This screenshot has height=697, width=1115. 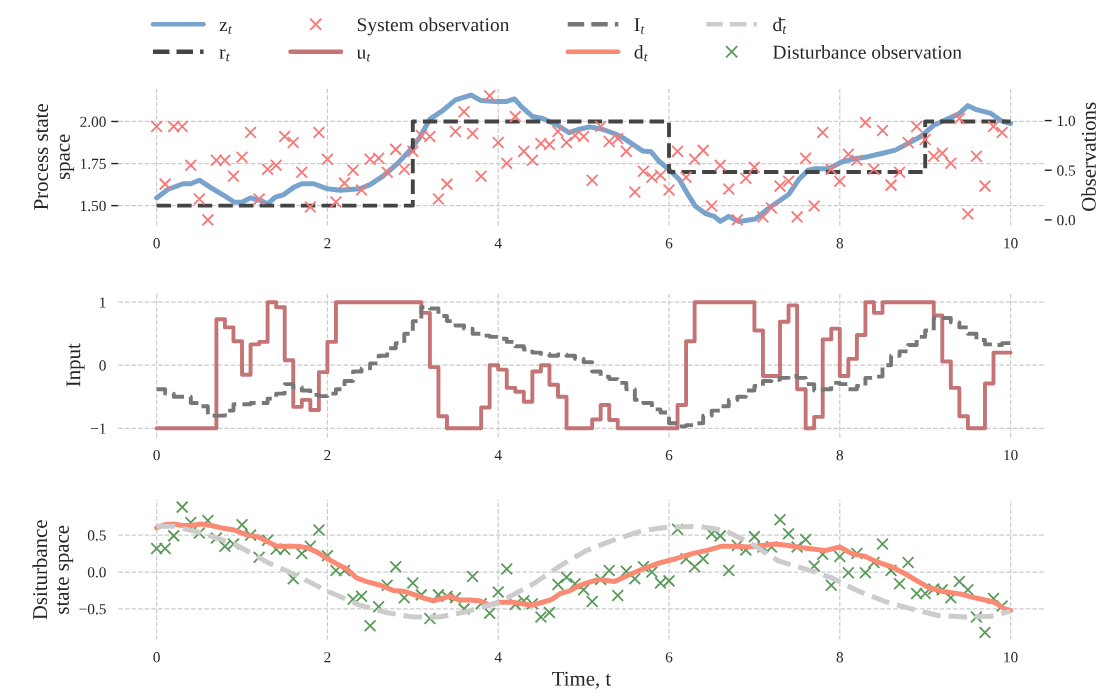 I want to click on y-tick-label: −0.5, so click(x=92, y=609).